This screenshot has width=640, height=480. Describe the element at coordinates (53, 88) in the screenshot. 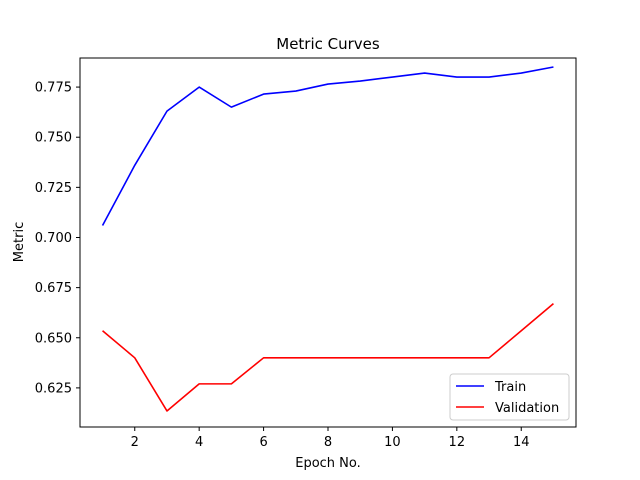

I see `y-tick-label: 0.775` at that location.